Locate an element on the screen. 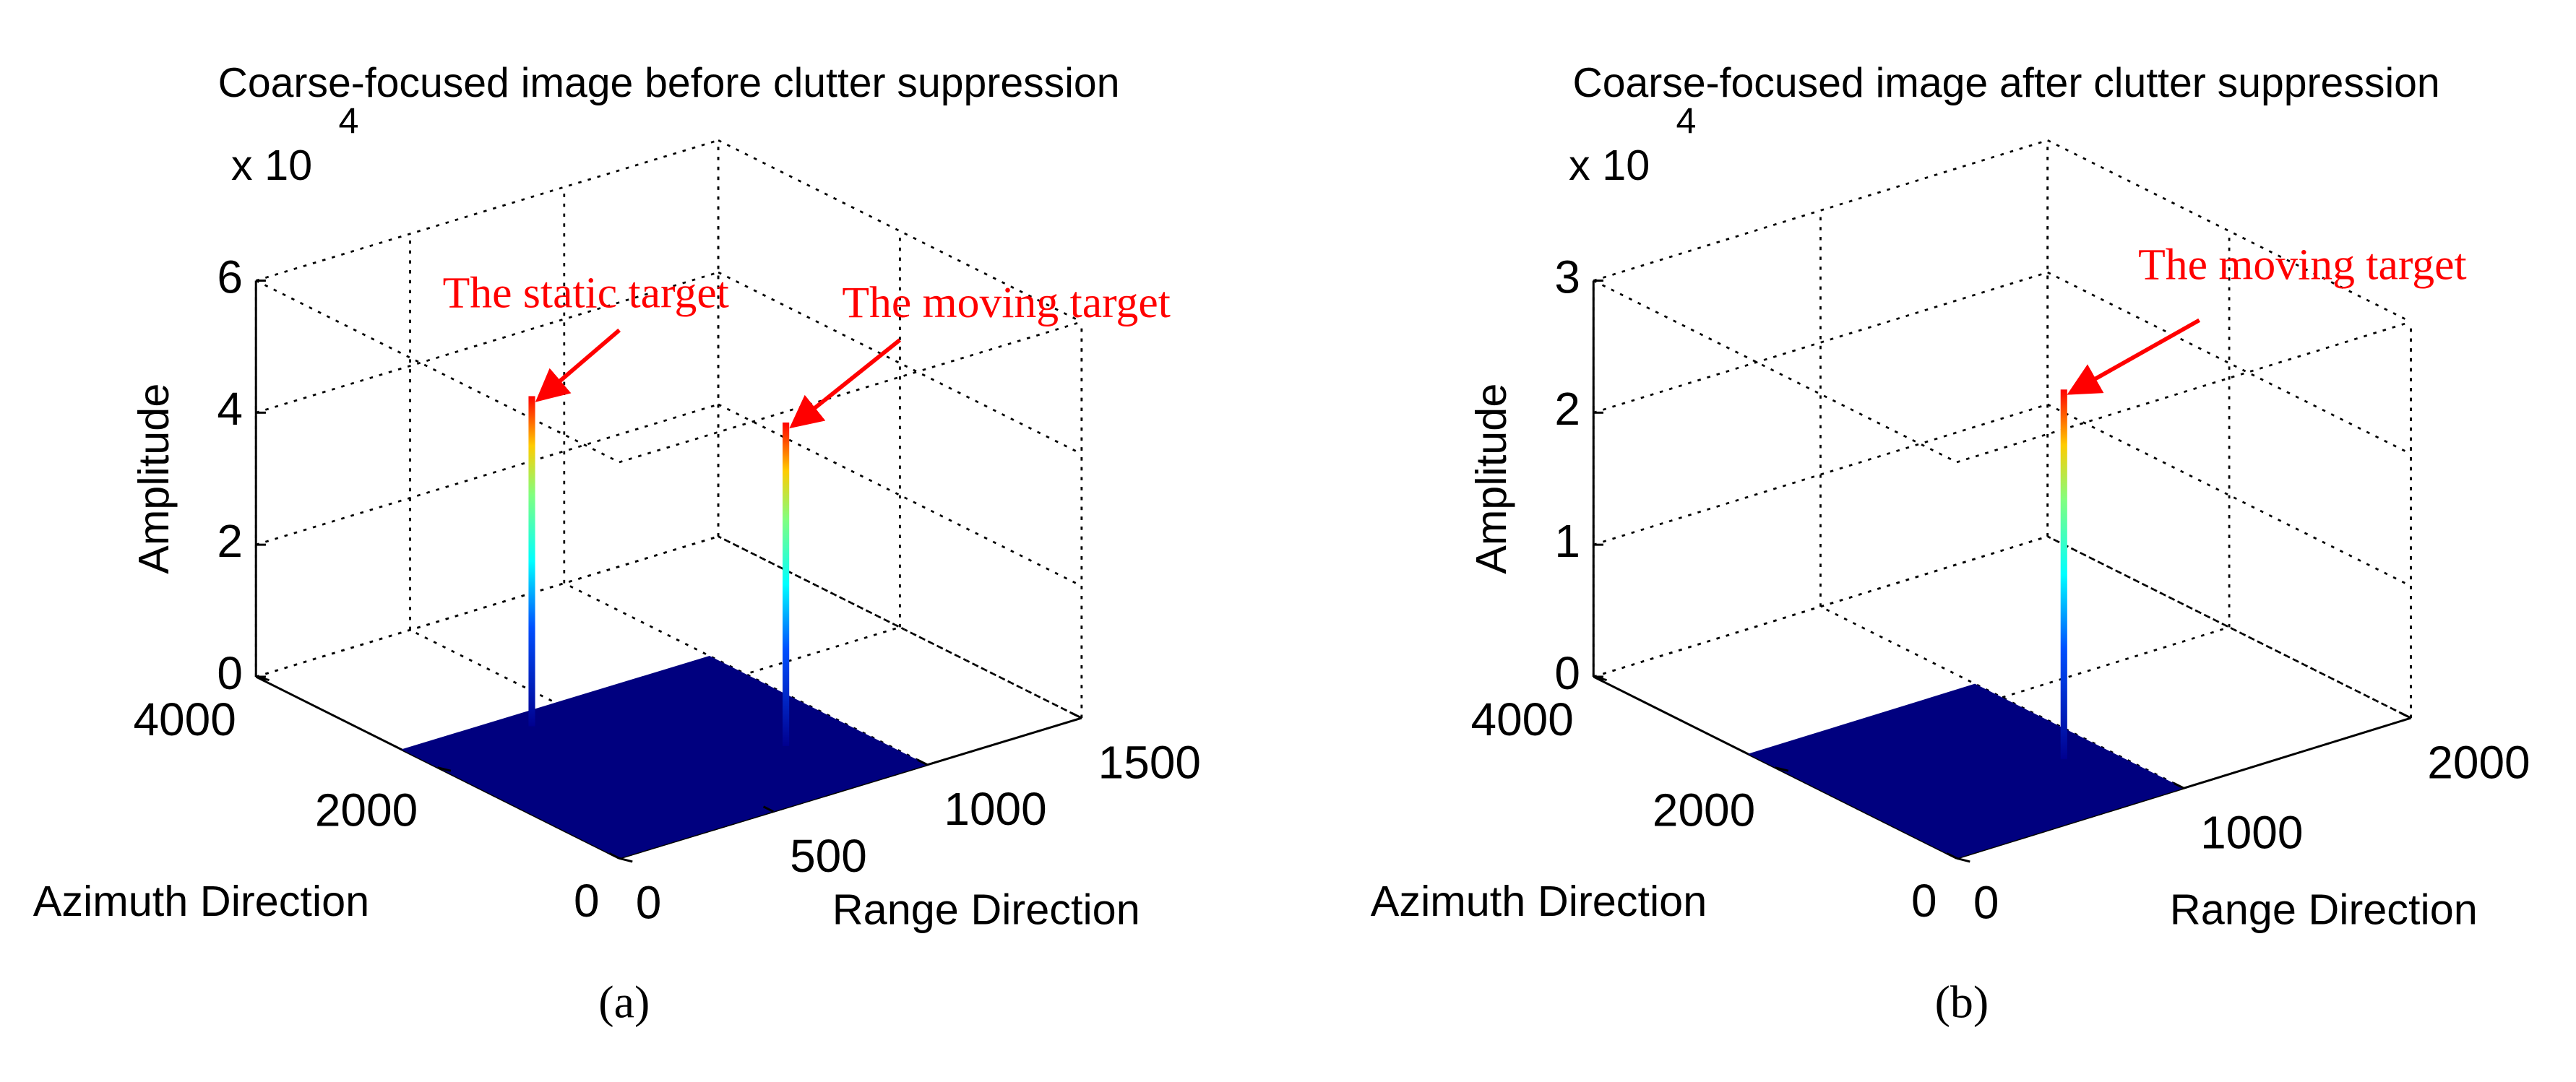 The height and width of the screenshot is (1082, 2576). z-tick-label: 4 is located at coordinates (230, 409).